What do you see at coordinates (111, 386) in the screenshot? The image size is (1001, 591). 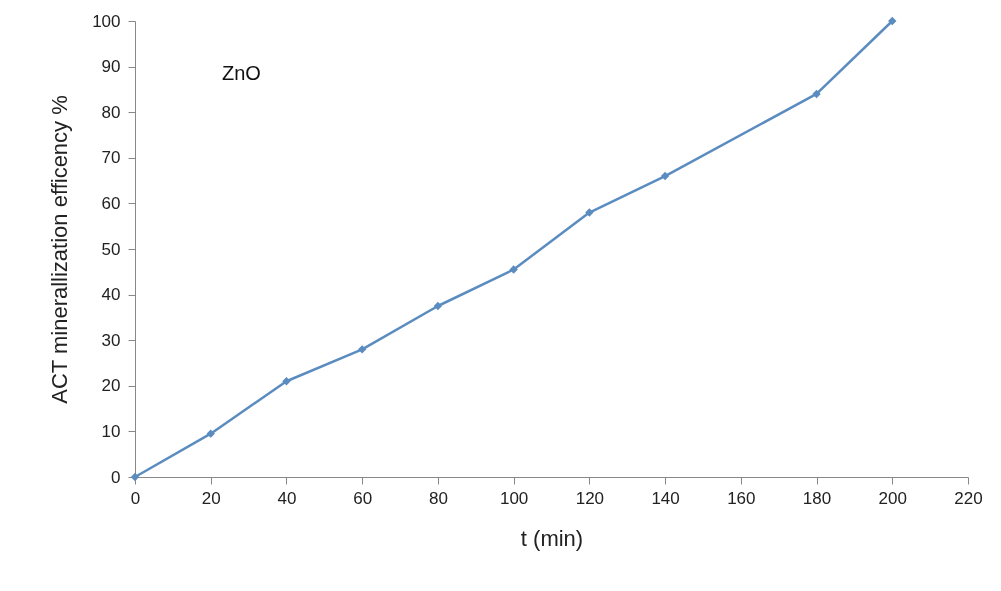 I see `y-tick-label: 20` at bounding box center [111, 386].